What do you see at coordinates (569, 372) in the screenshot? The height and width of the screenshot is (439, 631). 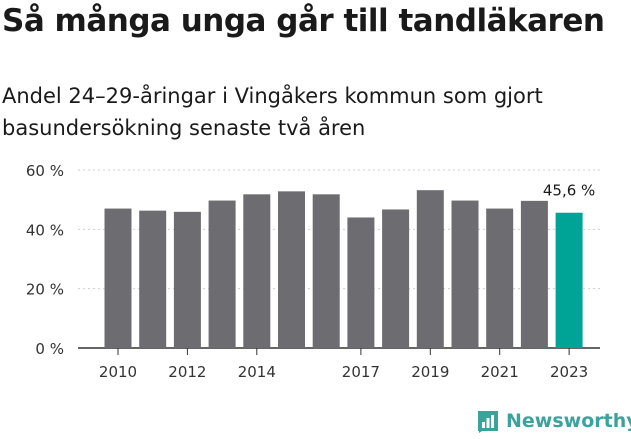 I see `x-tick-label: 2023` at bounding box center [569, 372].